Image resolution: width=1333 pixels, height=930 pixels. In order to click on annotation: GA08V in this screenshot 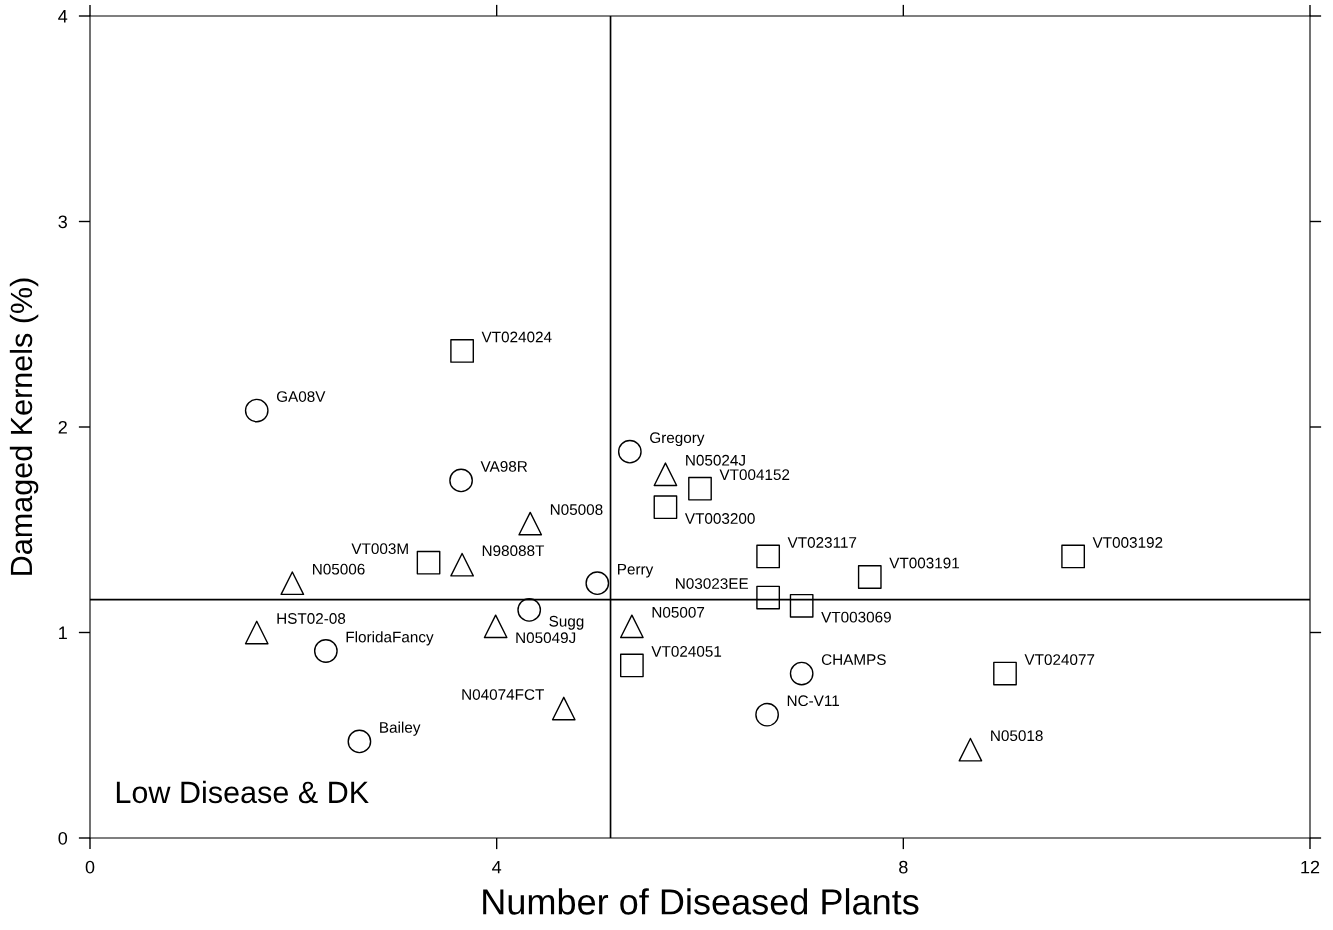, I will do `click(301, 396)`.